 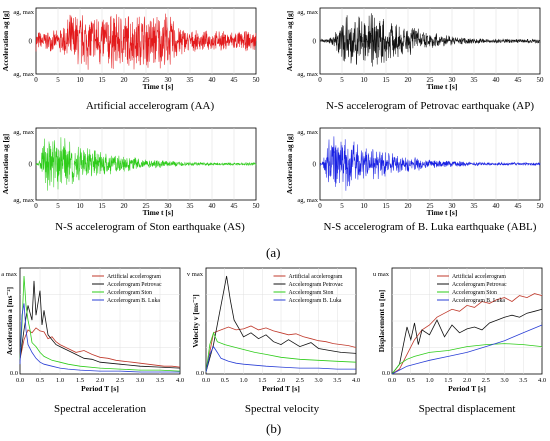 I want to click on y-axis-label: Displacement u [m], so click(x=381, y=321).